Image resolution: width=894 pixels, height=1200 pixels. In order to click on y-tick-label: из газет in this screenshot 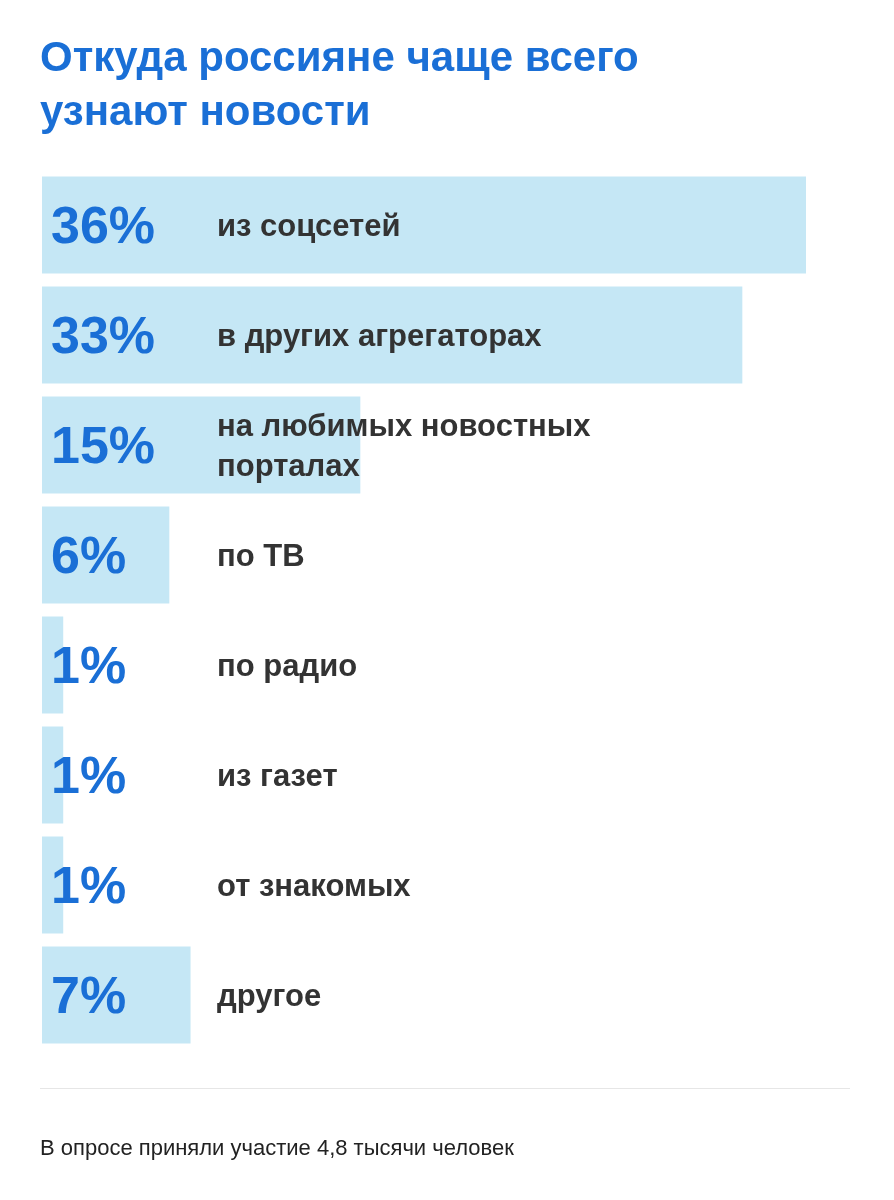, I will do `click(277, 775)`.